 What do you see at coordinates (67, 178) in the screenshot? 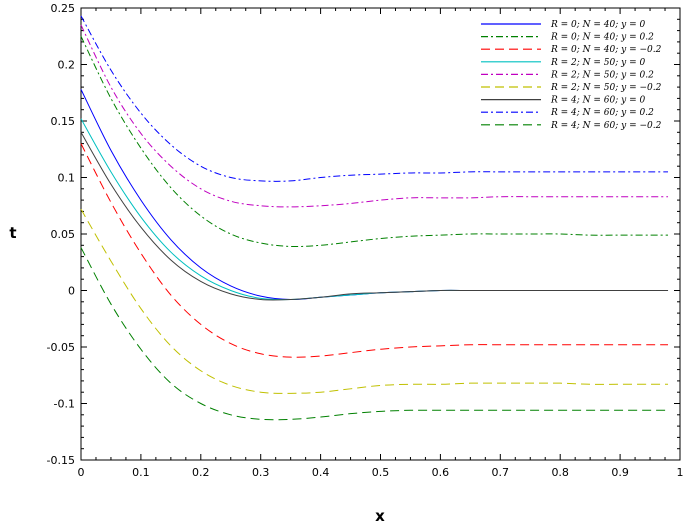
I see `y-tick-label: 0.1` at bounding box center [67, 178].